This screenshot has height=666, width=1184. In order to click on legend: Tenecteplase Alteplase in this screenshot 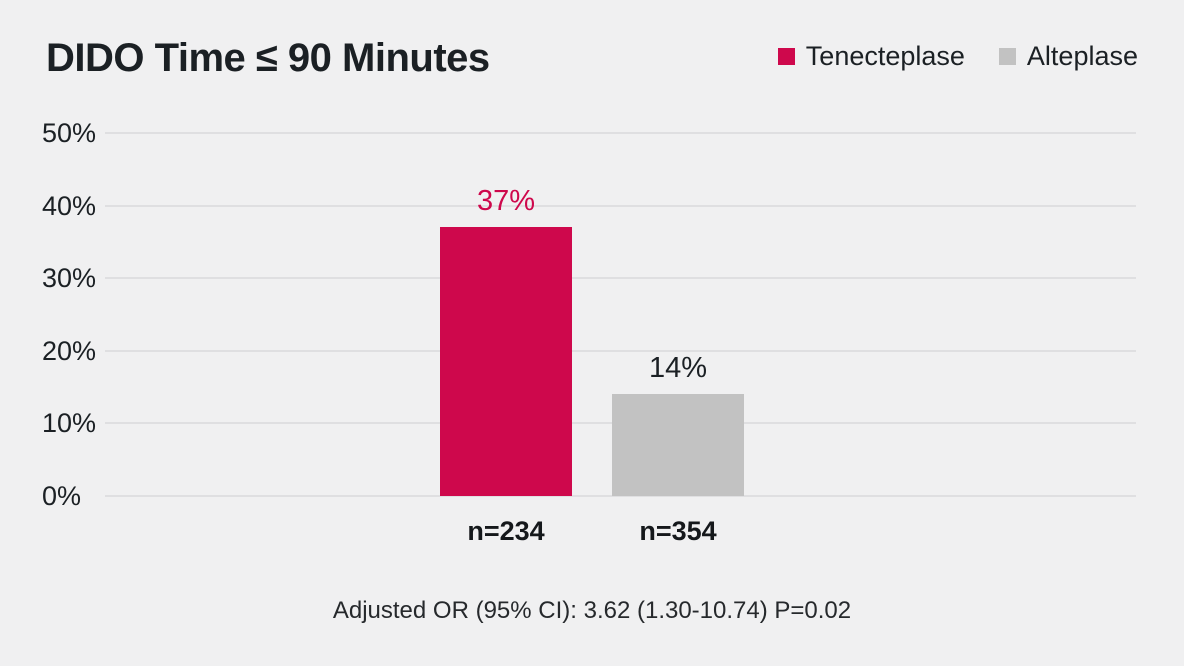, I will do `click(957, 56)`.